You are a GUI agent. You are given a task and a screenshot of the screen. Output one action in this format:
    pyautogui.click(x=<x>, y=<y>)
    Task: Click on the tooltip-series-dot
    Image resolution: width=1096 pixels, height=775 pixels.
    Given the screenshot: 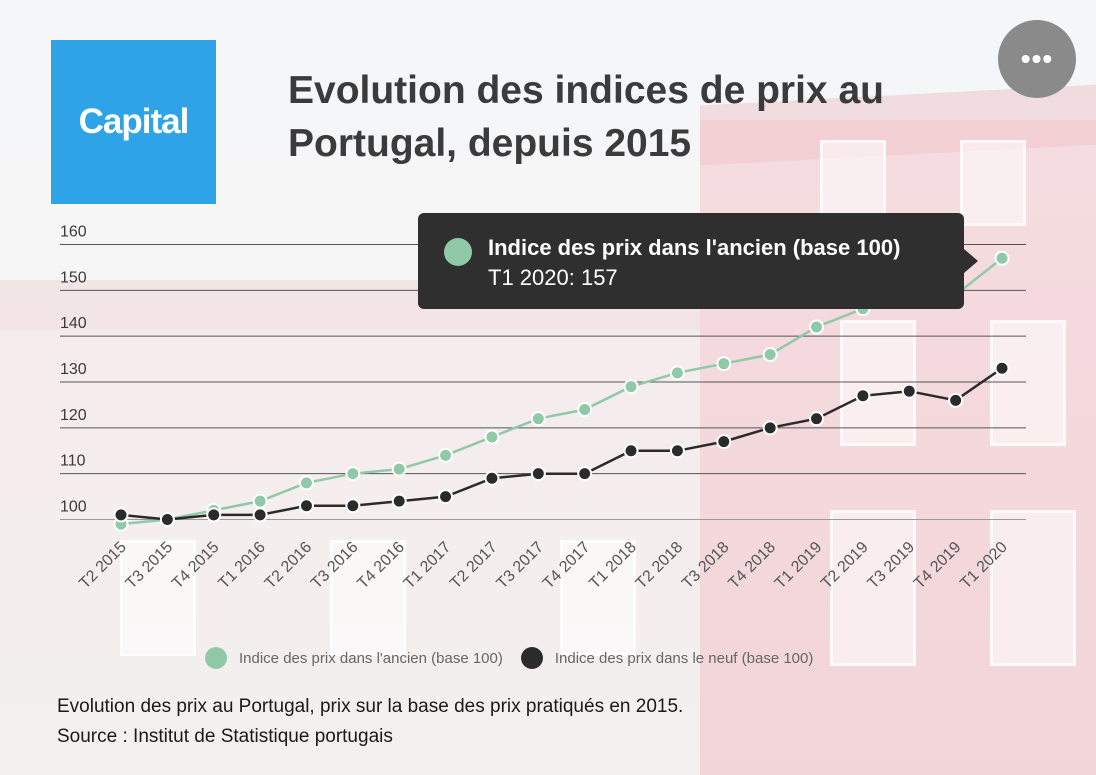 What is the action you would take?
    pyautogui.click(x=458, y=252)
    